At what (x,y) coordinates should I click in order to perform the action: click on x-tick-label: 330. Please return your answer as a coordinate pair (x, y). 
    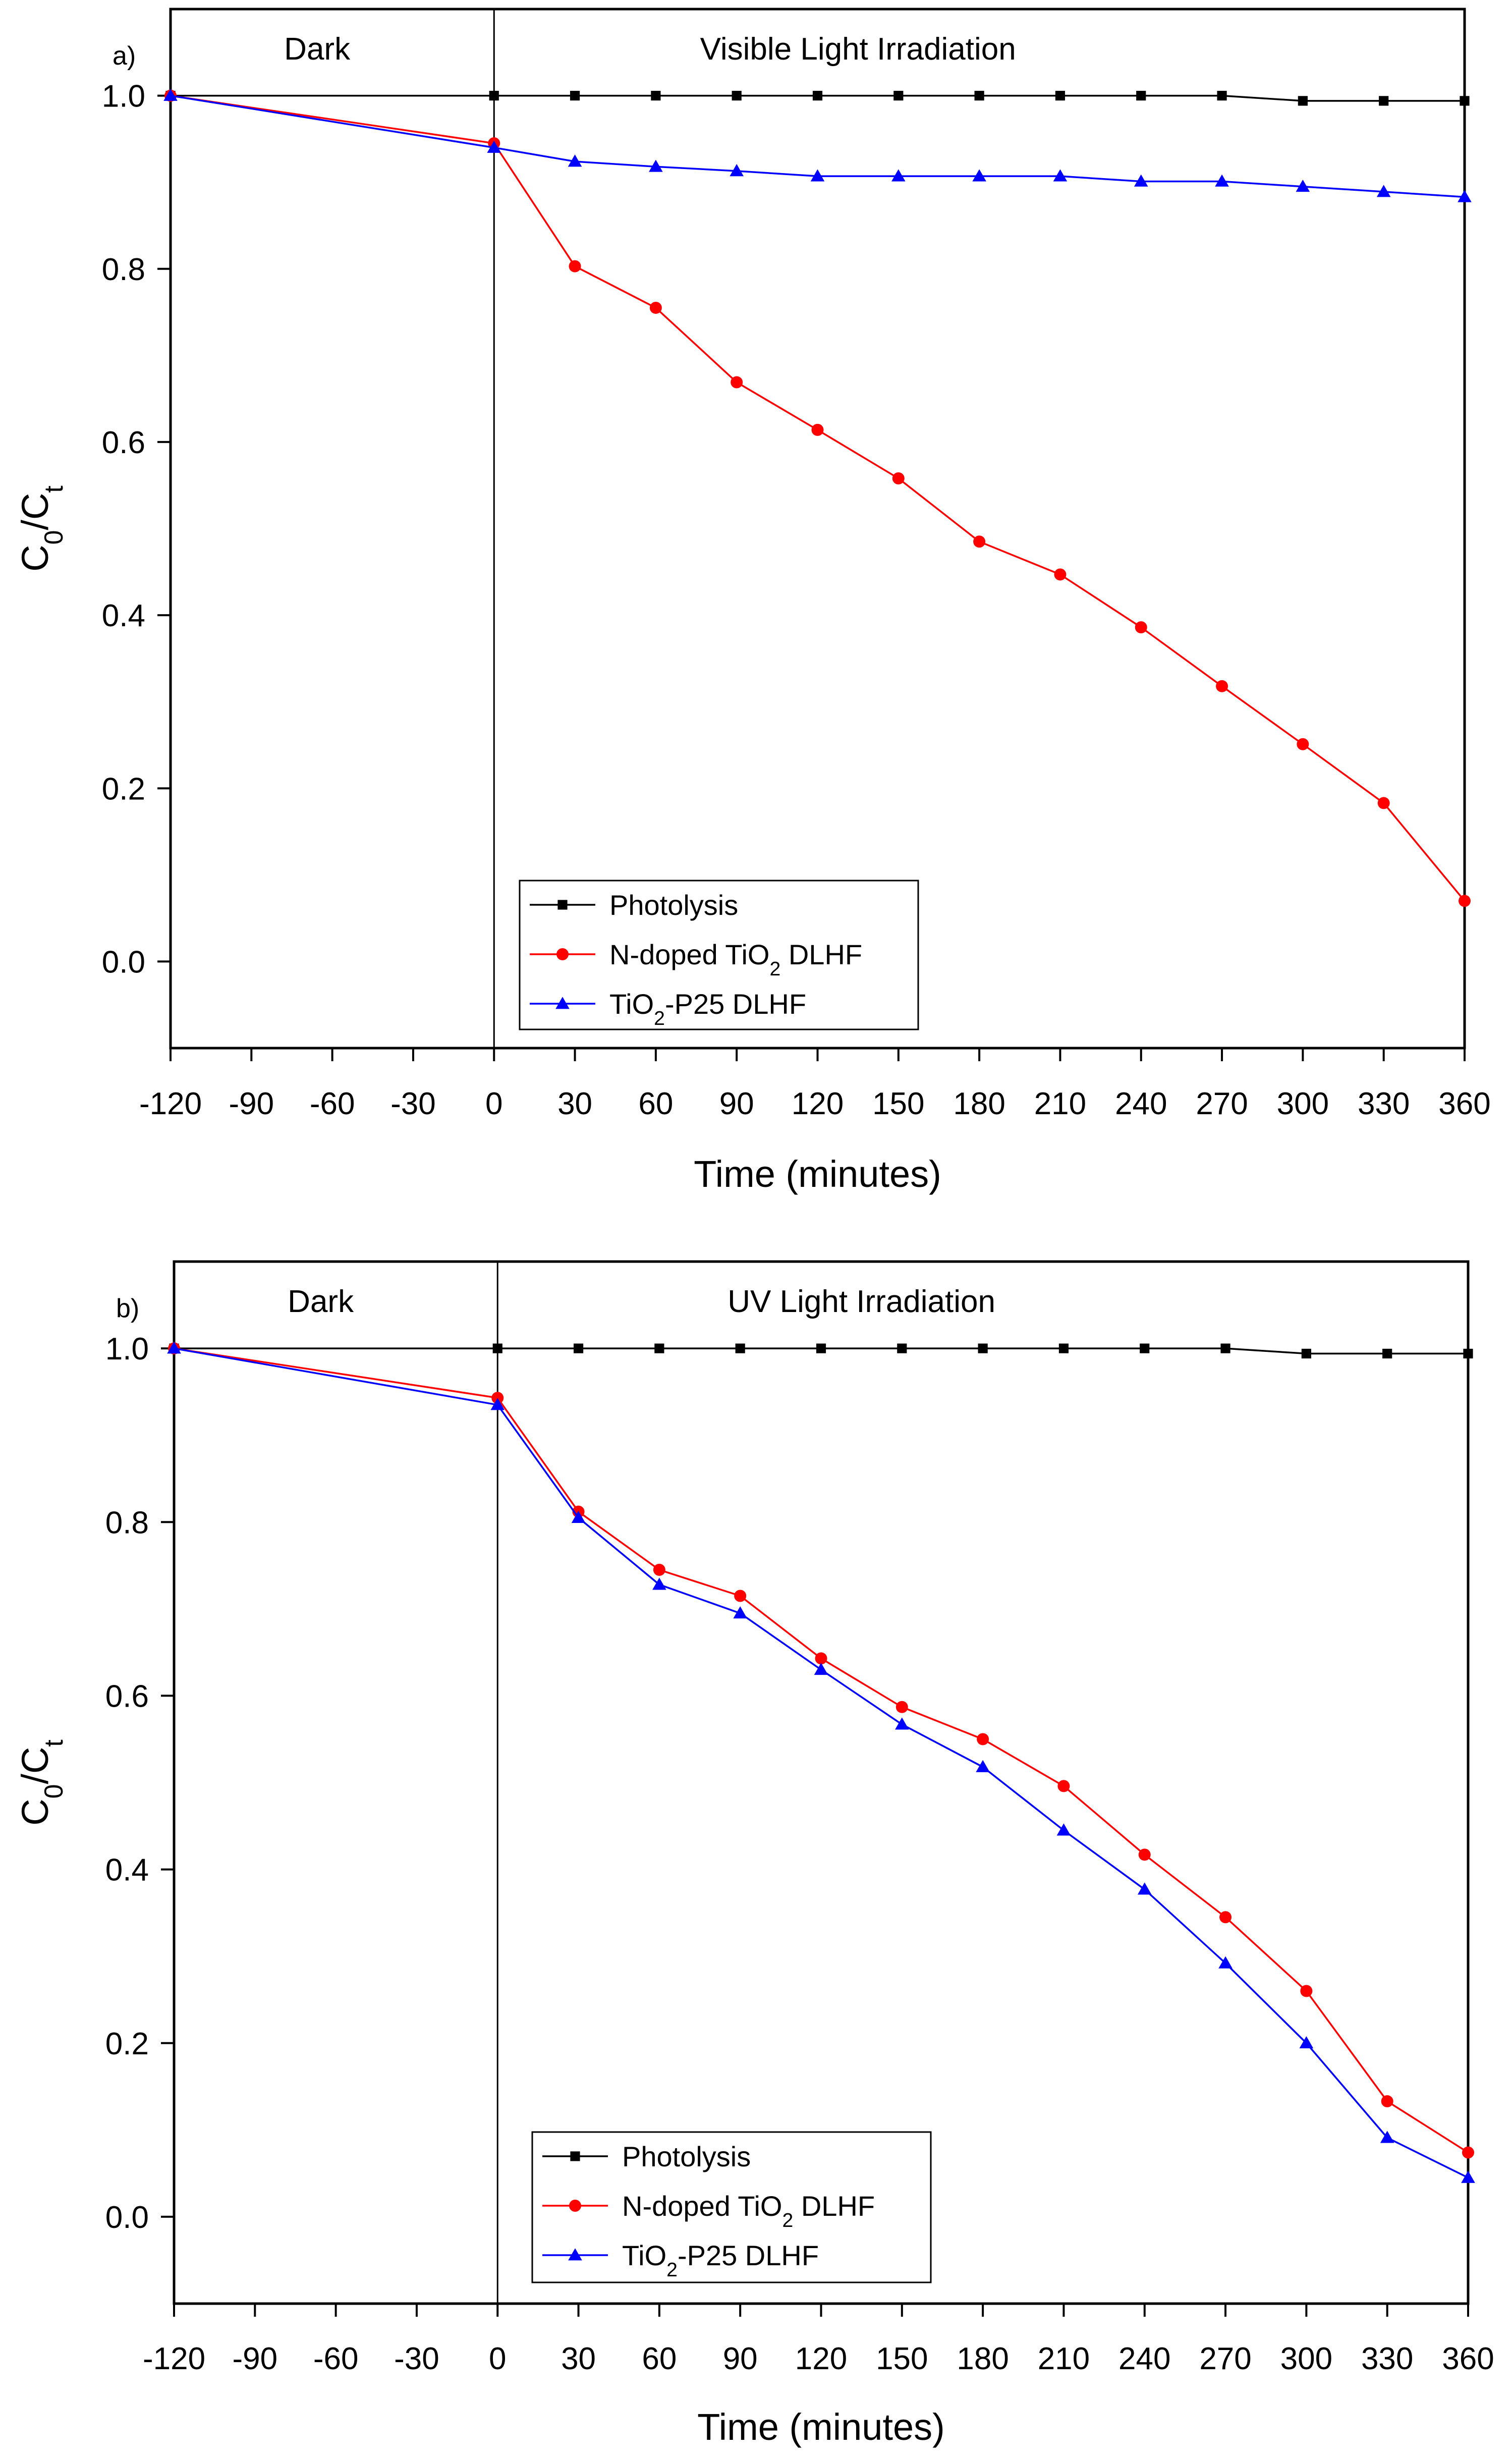
    Looking at the image, I should click on (1387, 2358).